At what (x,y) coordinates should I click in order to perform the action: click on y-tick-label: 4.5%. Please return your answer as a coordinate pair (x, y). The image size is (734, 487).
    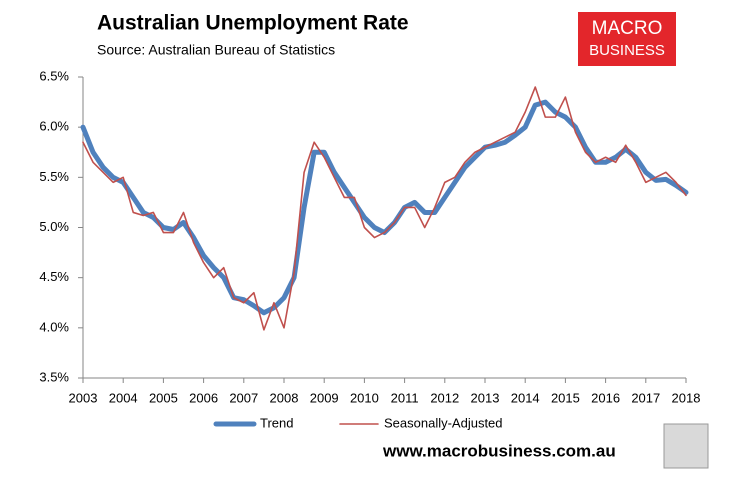
    Looking at the image, I should click on (54, 276).